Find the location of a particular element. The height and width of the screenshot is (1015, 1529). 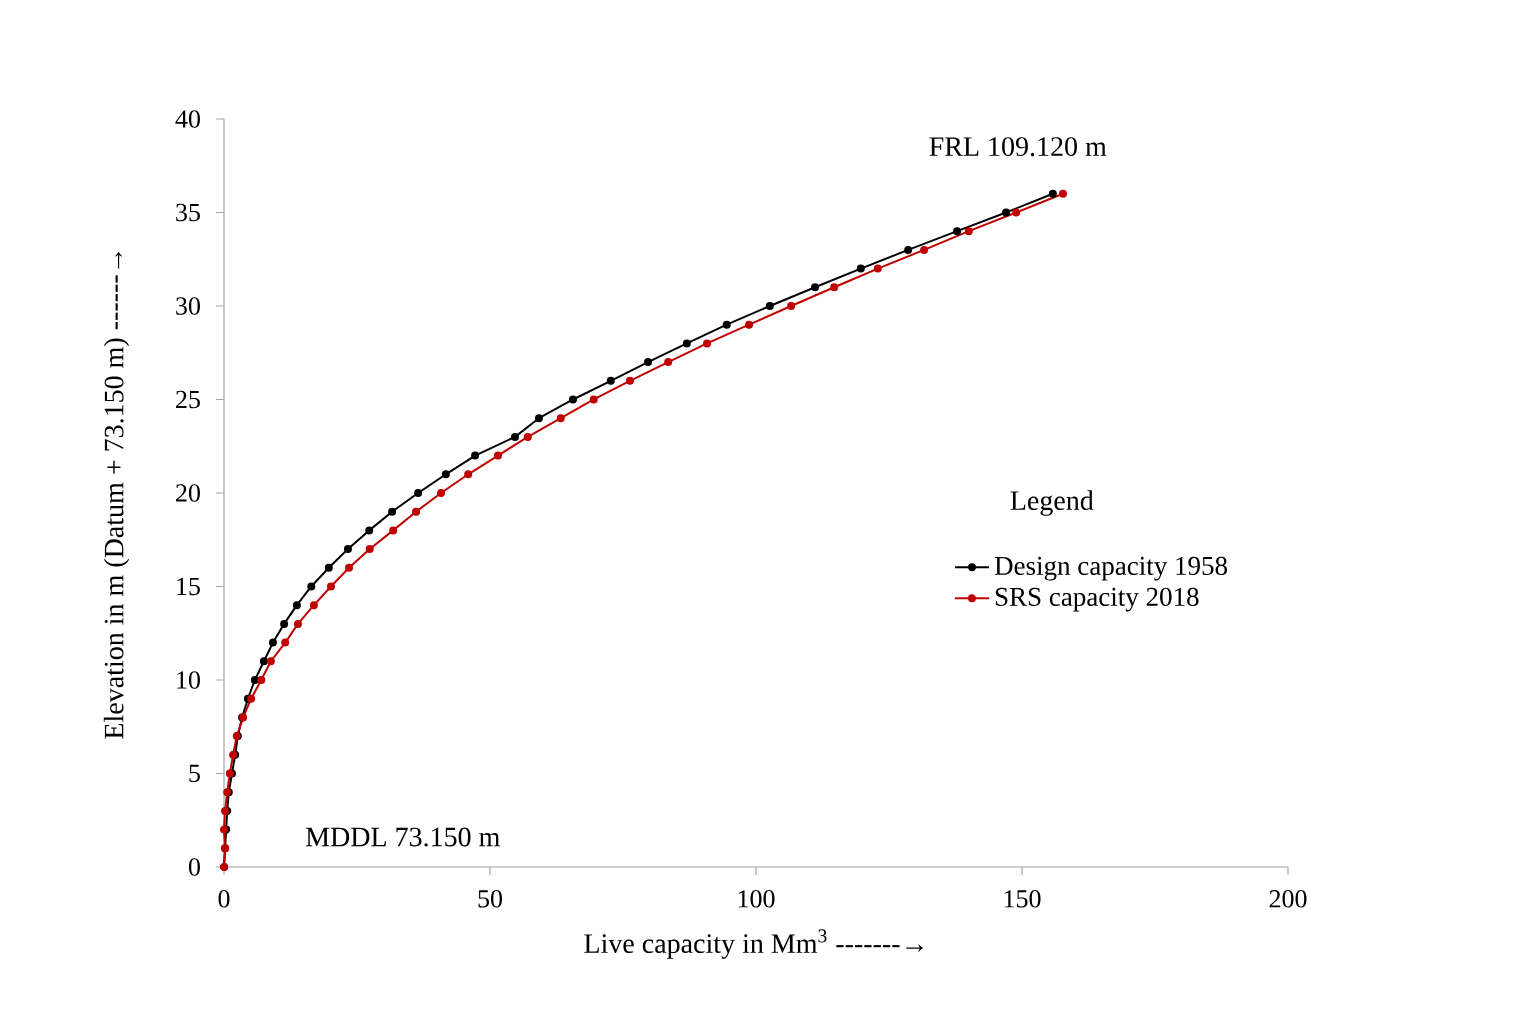

legend-label: SRS capacity 2018 is located at coordinates (1097, 599).